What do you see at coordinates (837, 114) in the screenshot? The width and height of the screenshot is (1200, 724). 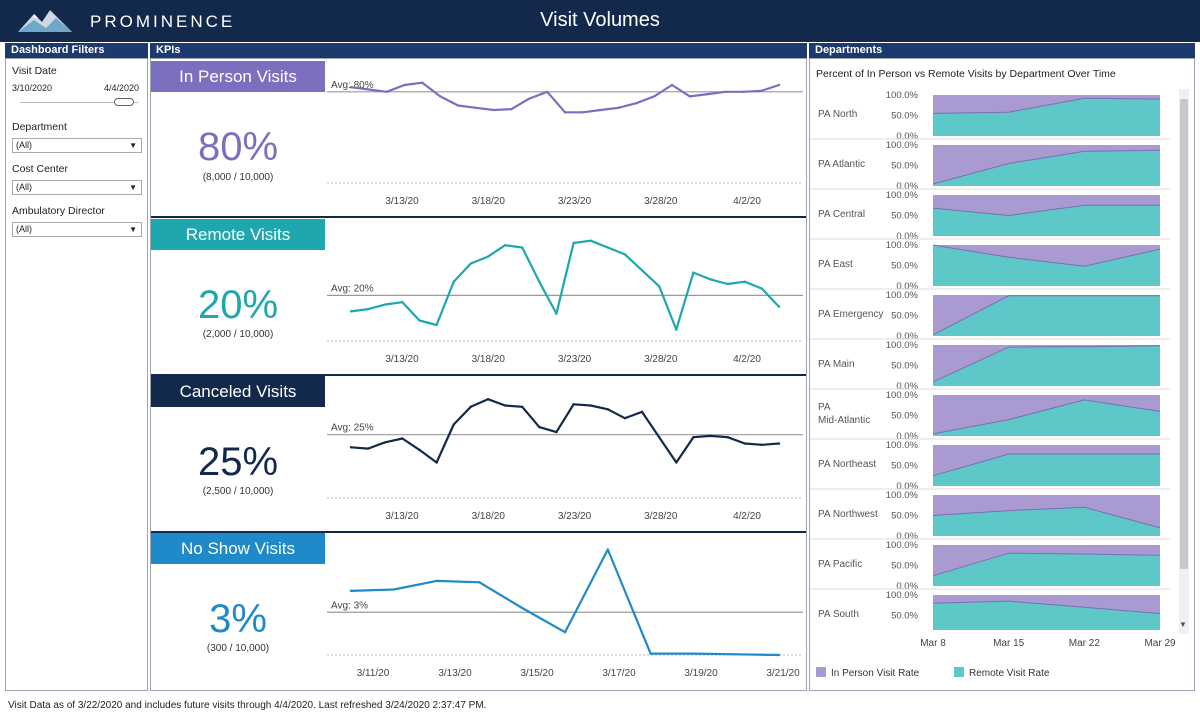 I see `department-label: PA North` at bounding box center [837, 114].